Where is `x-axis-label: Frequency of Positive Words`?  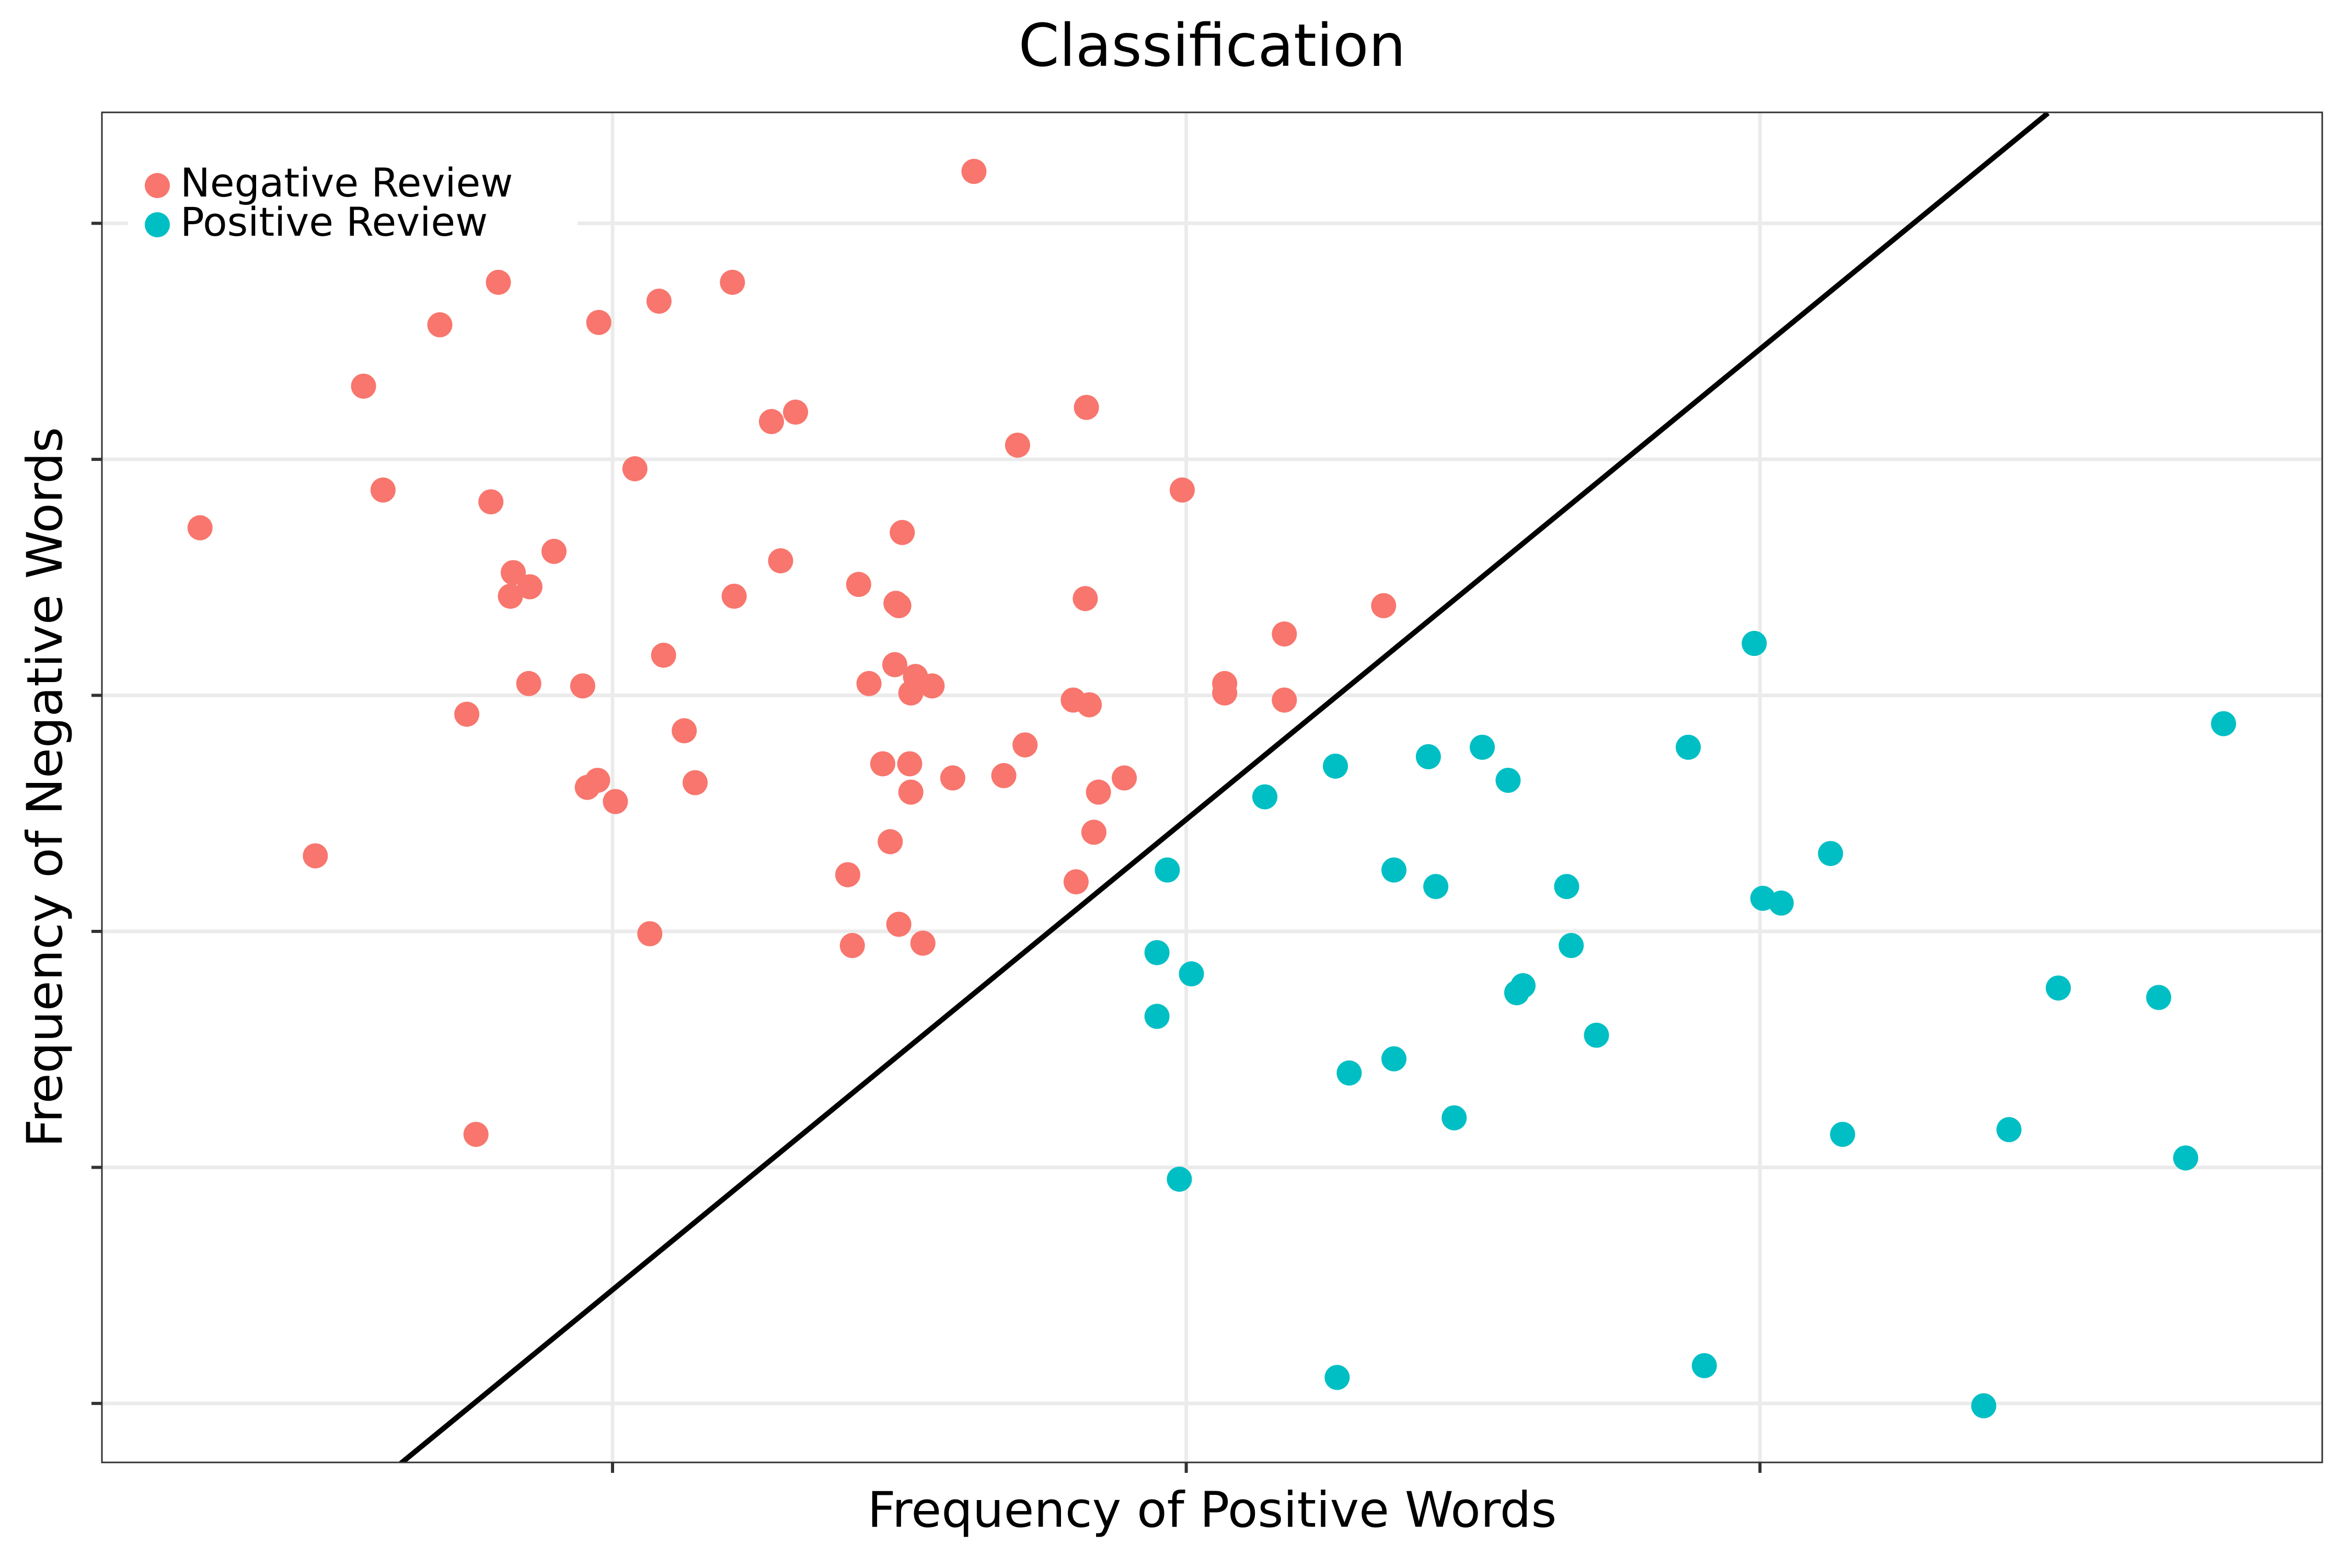 x-axis-label: Frequency of Positive Words is located at coordinates (1212, 1510).